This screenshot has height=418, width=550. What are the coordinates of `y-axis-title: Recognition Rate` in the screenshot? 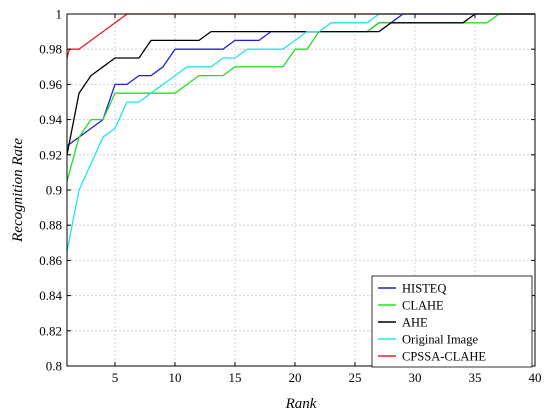 It's located at (18, 190).